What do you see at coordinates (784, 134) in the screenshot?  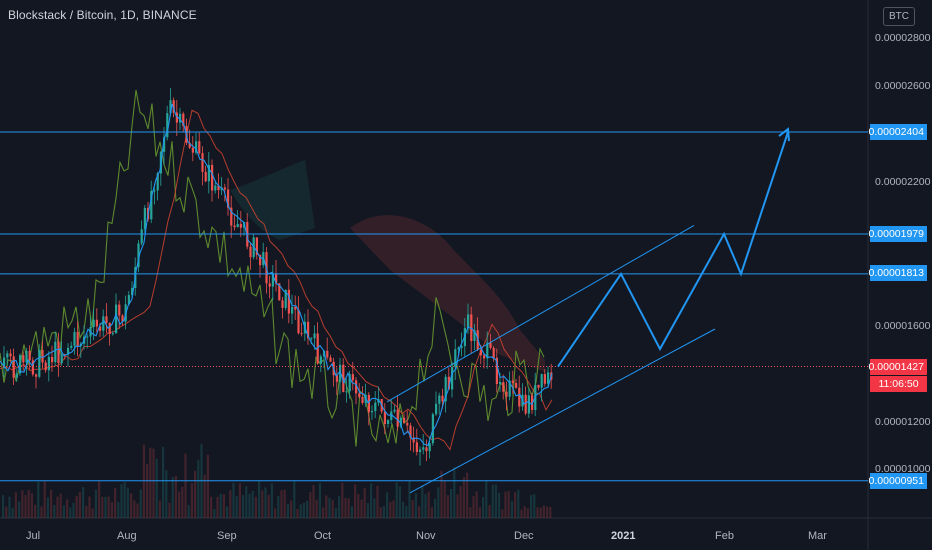 I see `projection-arrow-head` at bounding box center [784, 134].